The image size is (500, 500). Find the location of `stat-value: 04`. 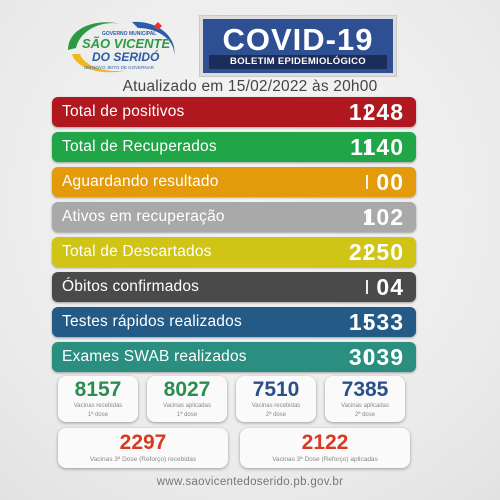

stat-value: 04 is located at coordinates (390, 287).